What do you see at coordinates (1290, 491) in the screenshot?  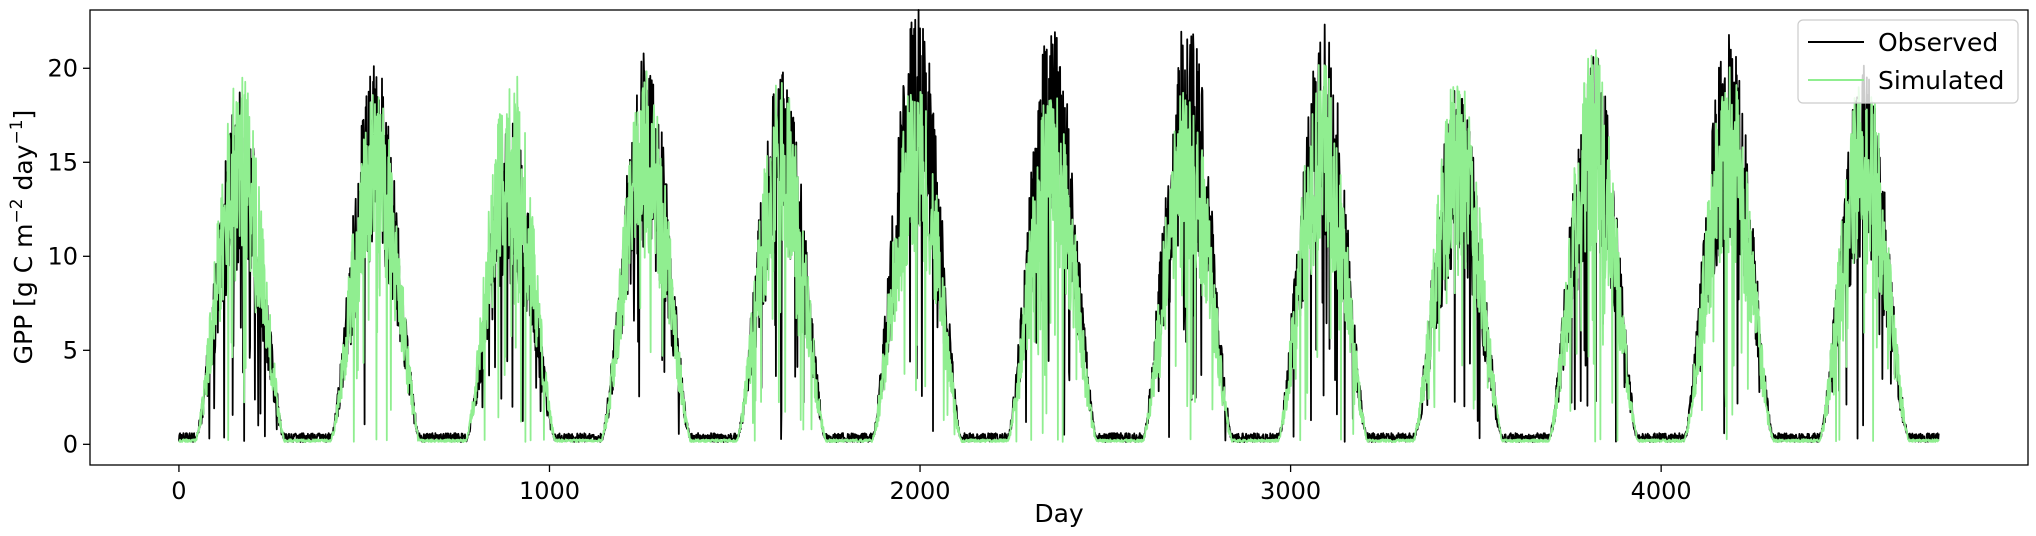 I see `x-tick-label: 3000` at bounding box center [1290, 491].